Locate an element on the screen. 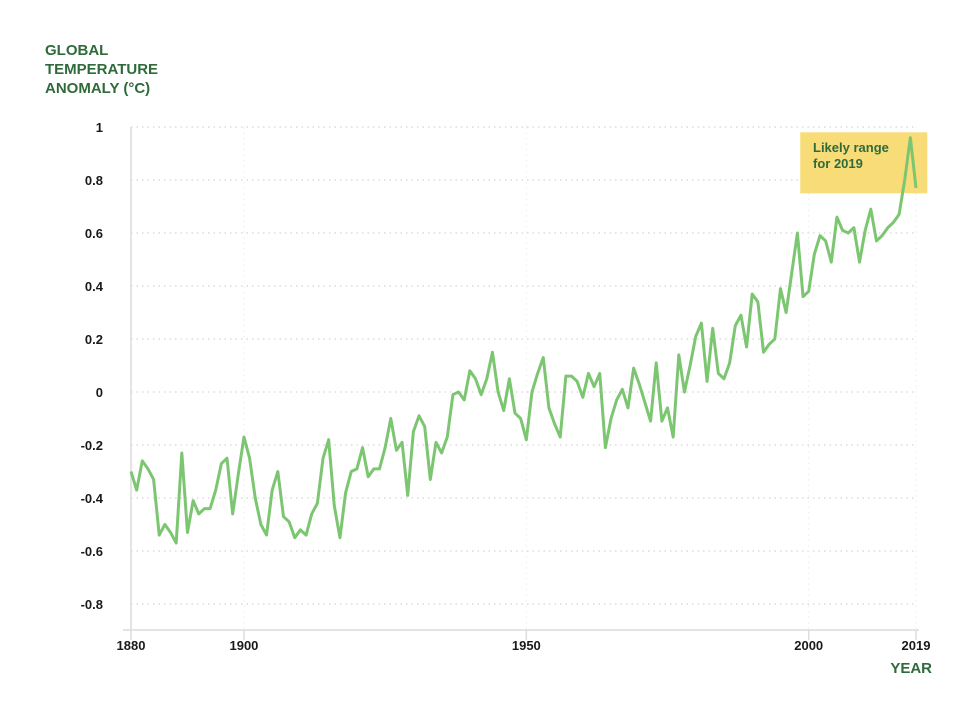 The image size is (980, 713). x-tick-label: 2019 is located at coordinates (916, 645).